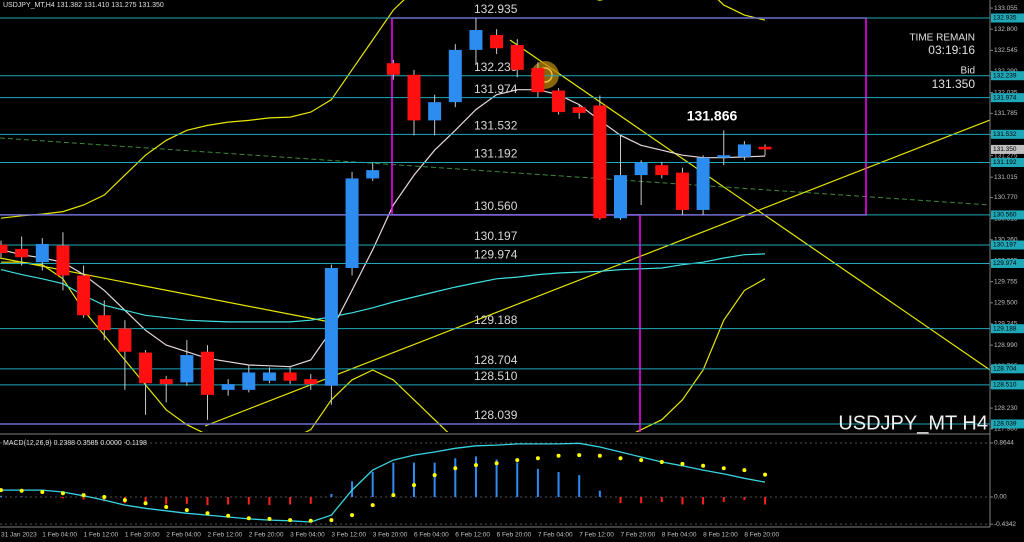  Describe the element at coordinates (1005, 97) in the screenshot. I see `level-box-label: 131.974` at that location.